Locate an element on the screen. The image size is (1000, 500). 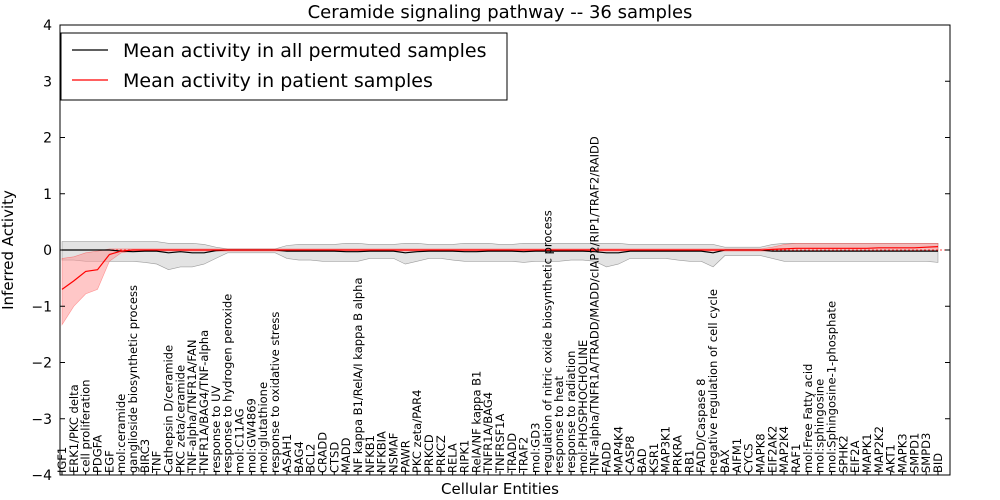
x-tick-label: BAD is located at coordinates (642, 460).